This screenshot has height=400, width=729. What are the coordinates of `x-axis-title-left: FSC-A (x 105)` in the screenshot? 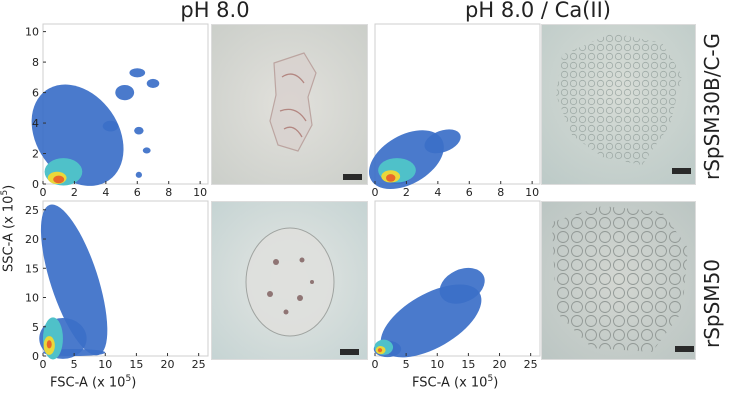 It's located at (93, 382).